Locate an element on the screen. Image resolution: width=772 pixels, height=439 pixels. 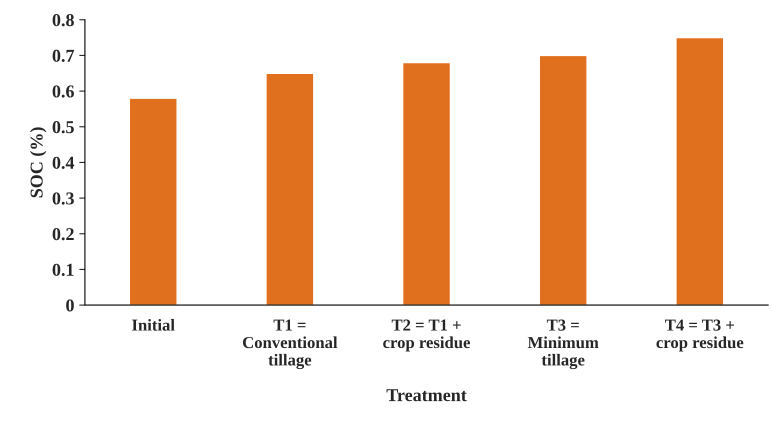
y-tick-label: 0.1 is located at coordinates (63, 270).